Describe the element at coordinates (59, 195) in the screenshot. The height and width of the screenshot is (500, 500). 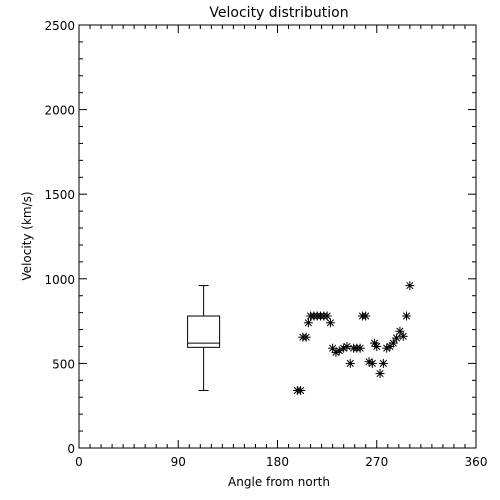
I see `y-tick-label: 1500` at that location.